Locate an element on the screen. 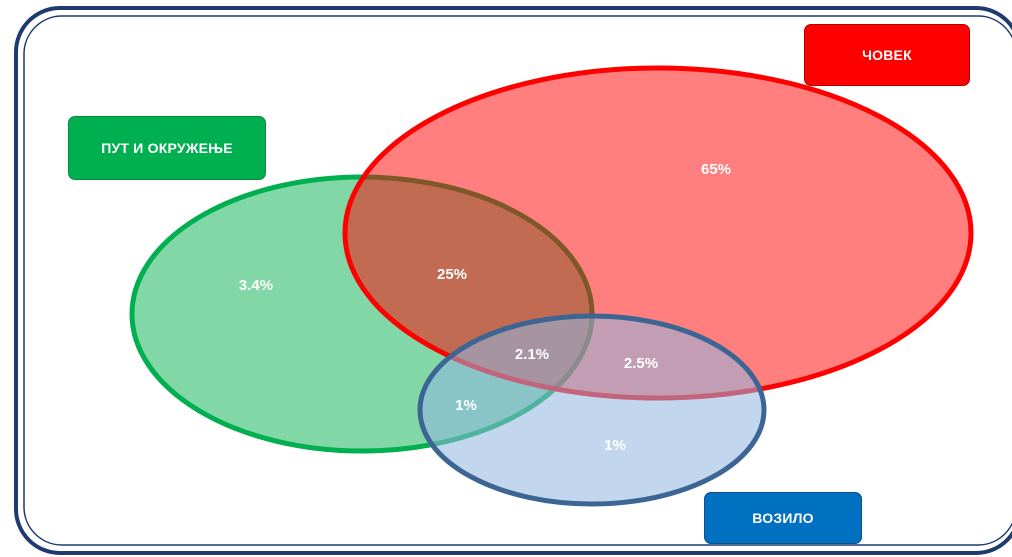 This screenshot has height=557, width=1012. vehicle-ellipse is located at coordinates (592, 410).